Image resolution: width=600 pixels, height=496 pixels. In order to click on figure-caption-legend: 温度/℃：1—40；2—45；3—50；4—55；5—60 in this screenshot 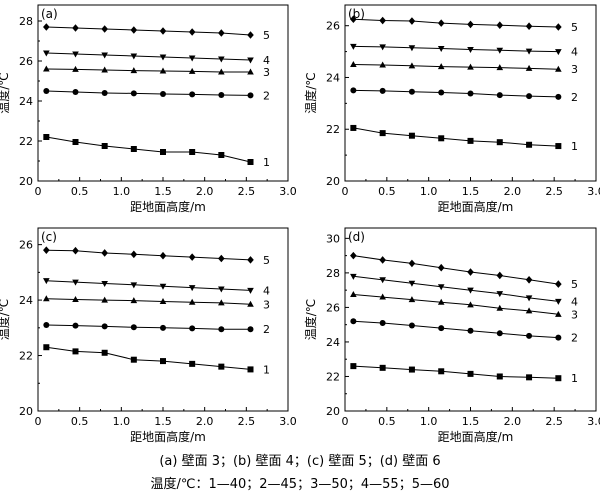, I will do `click(300, 484)`.